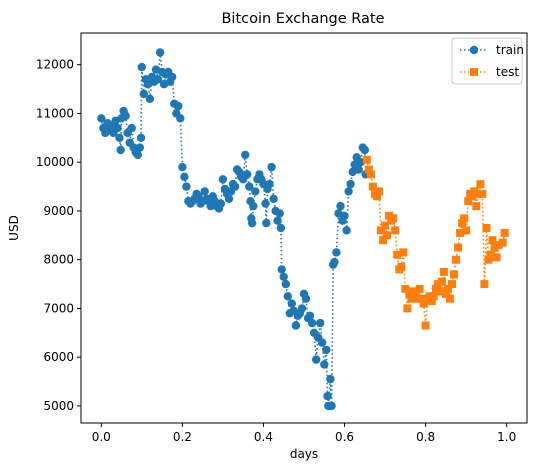 The height and width of the screenshot is (470, 558). What do you see at coordinates (425, 437) in the screenshot?
I see `x-tick-label: 0.8` at bounding box center [425, 437].